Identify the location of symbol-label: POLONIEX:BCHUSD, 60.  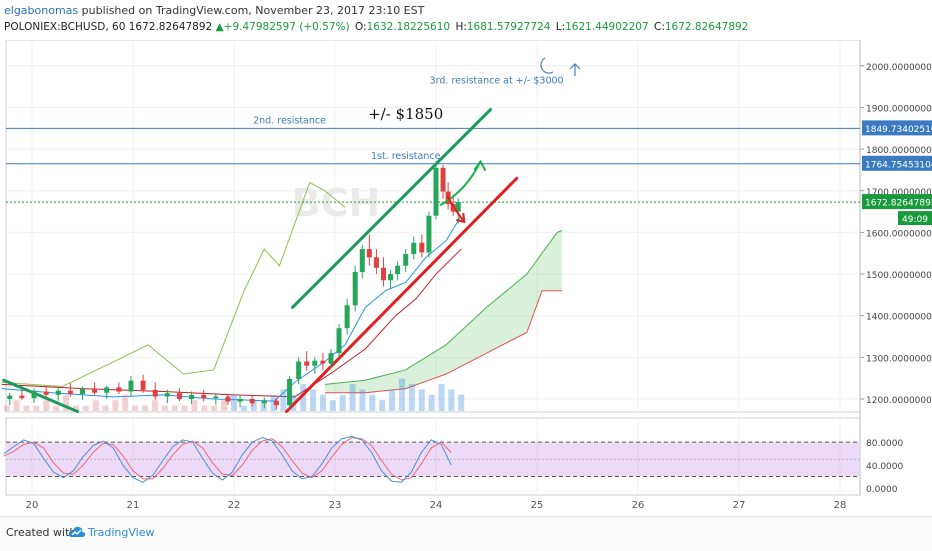
(65, 27).